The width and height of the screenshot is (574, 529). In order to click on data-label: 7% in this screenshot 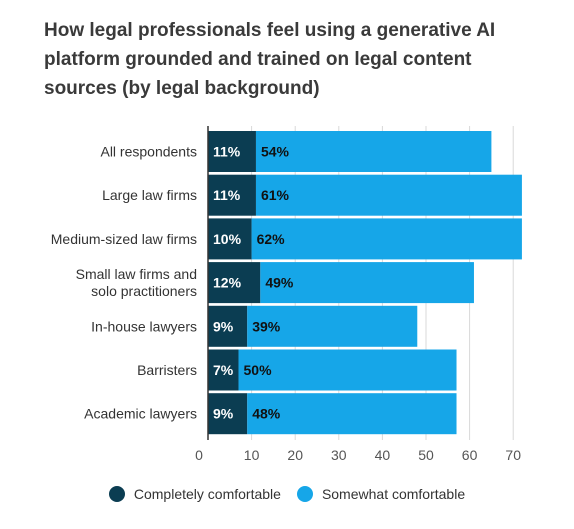, I will do `click(223, 370)`.